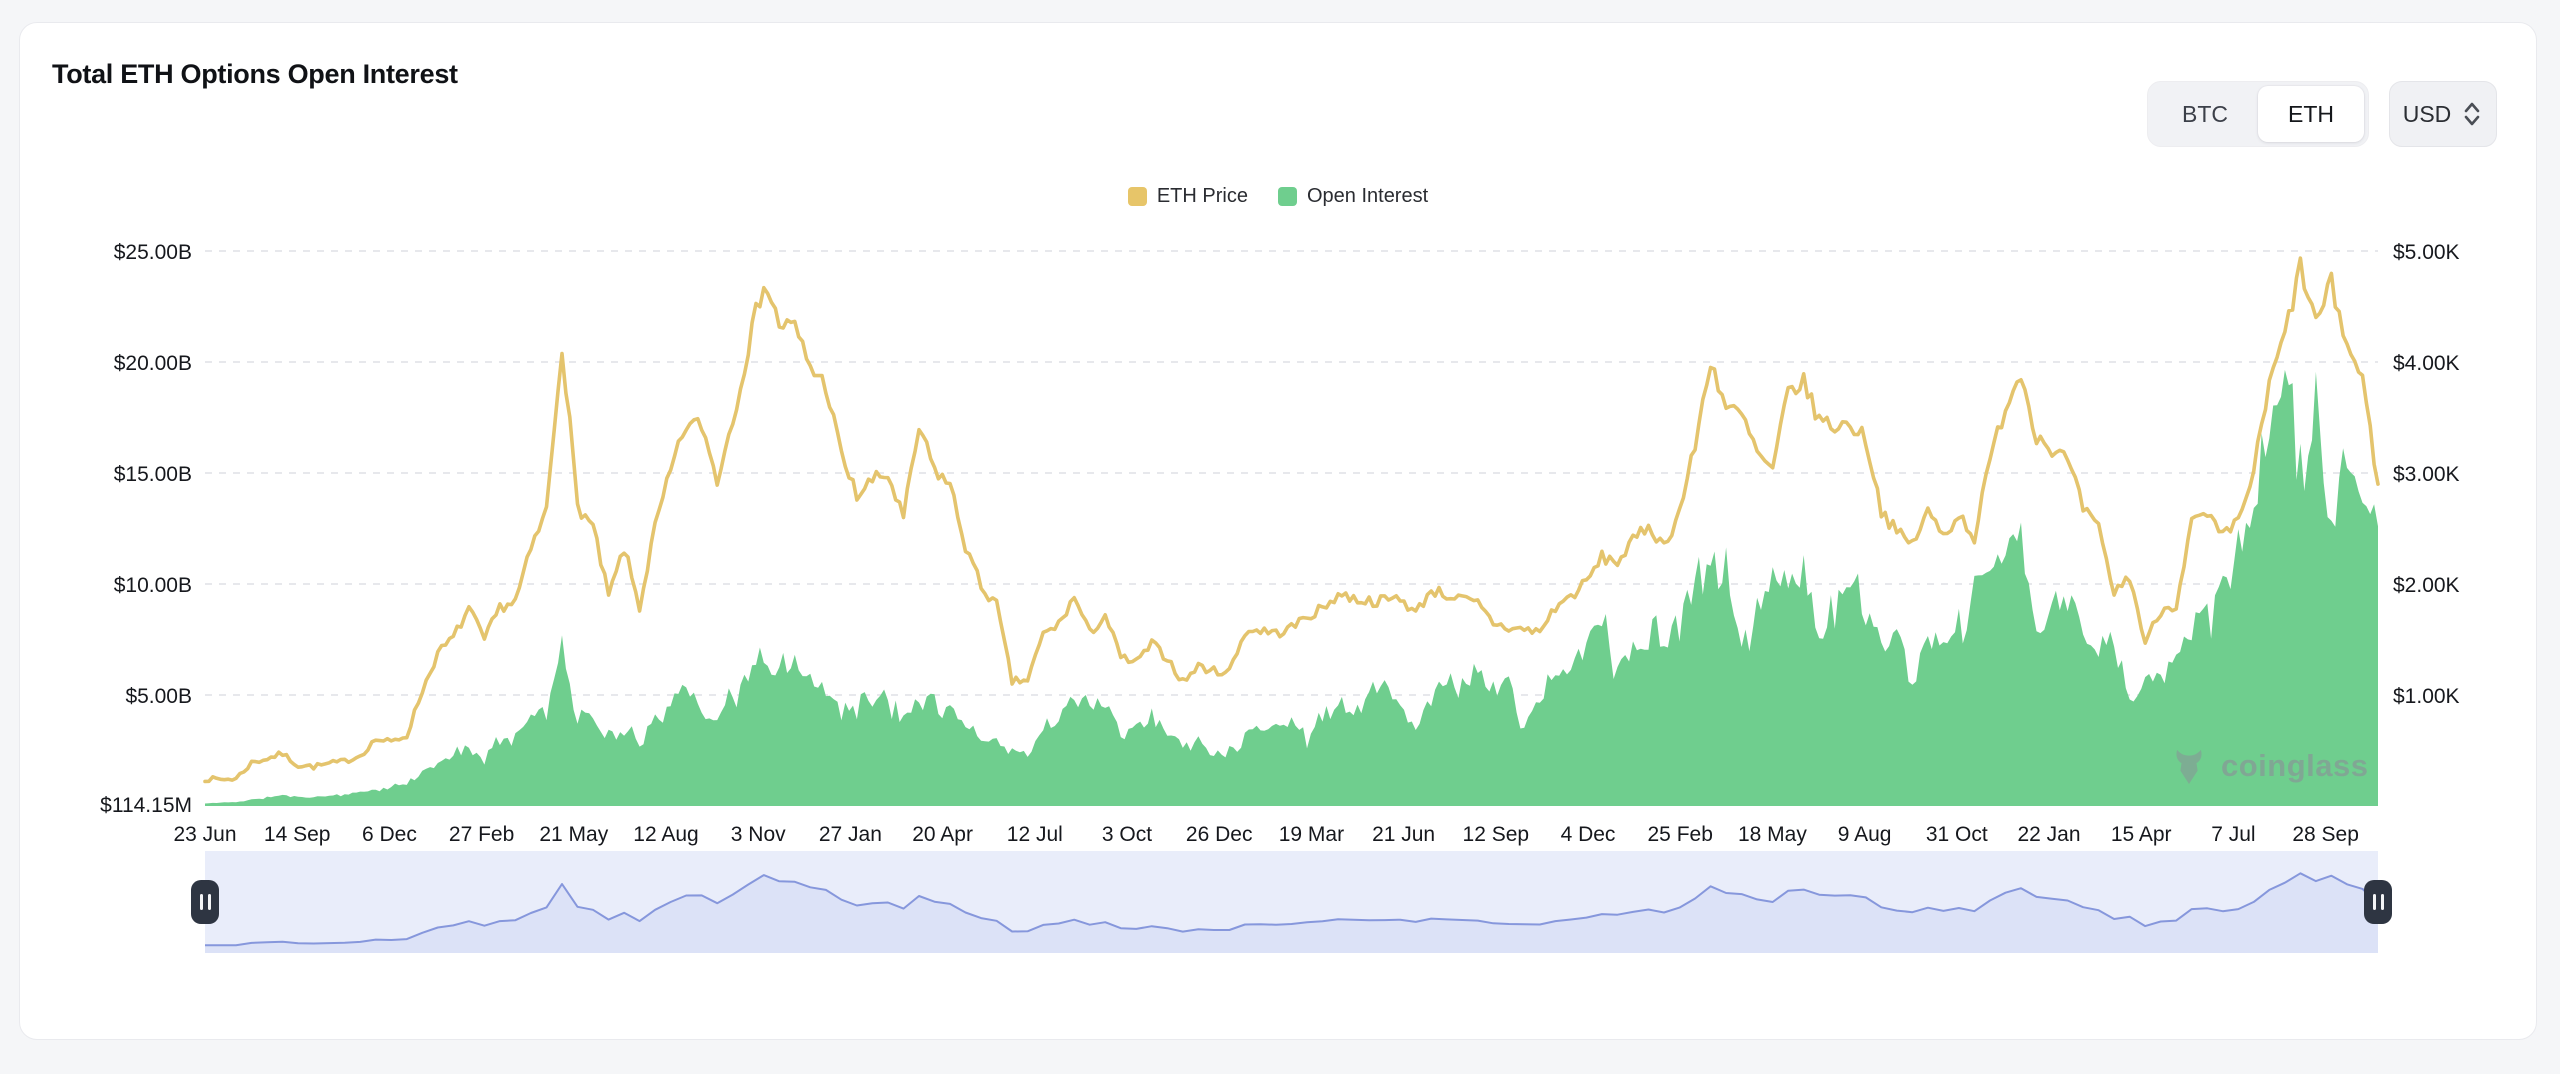 Image resolution: width=2560 pixels, height=1074 pixels. I want to click on legend-label-open-interest: Open Interest, so click(1367, 196).